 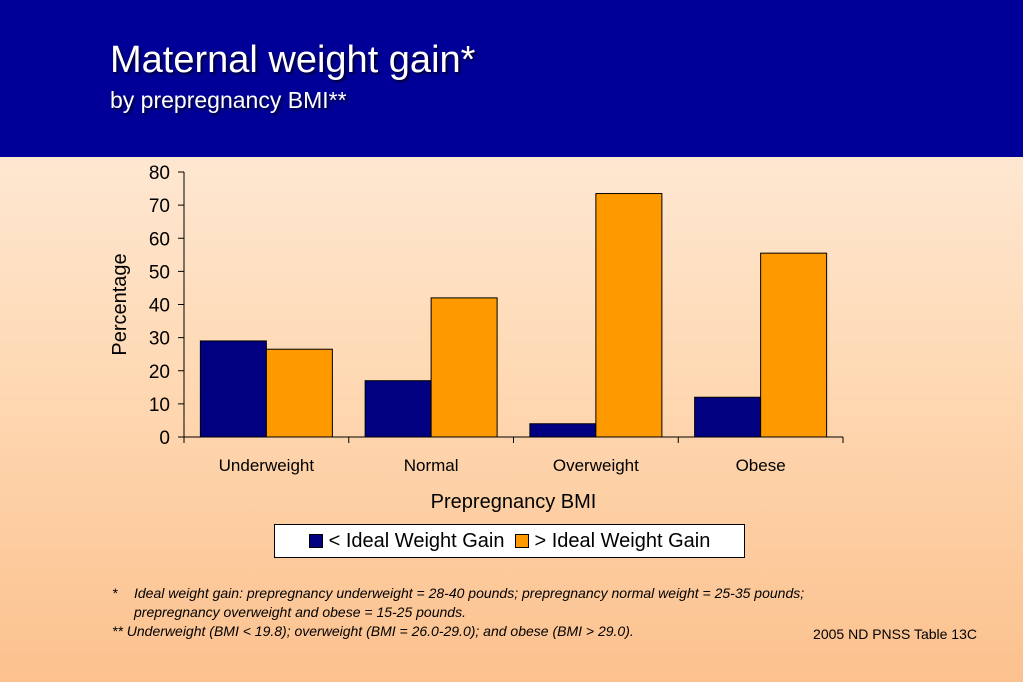 I want to click on slide-title: Maternal weight gain*, so click(x=293, y=60).